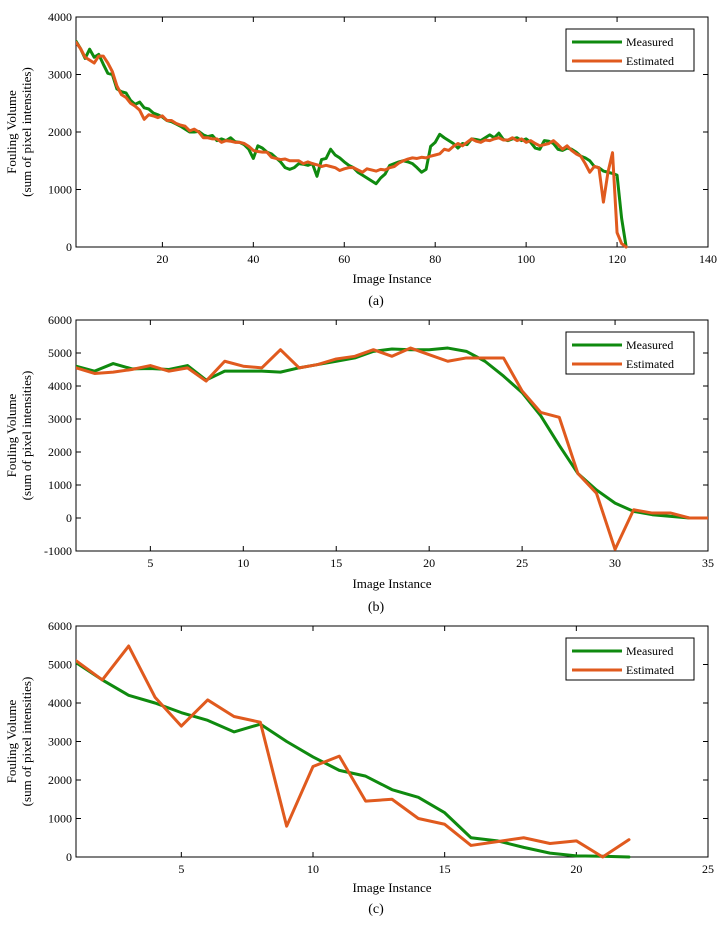 This screenshot has height=925, width=723. What do you see at coordinates (708, 563) in the screenshot?
I see `x-tick-label: 35` at bounding box center [708, 563].